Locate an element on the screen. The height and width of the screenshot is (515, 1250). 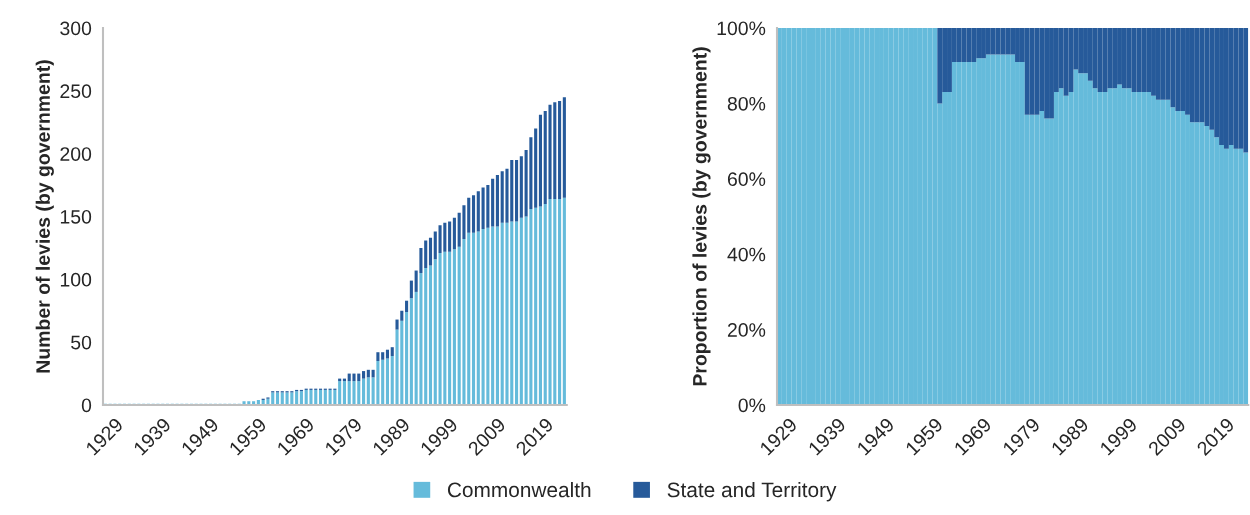
y-tick-label: 50 is located at coordinates (81, 342).